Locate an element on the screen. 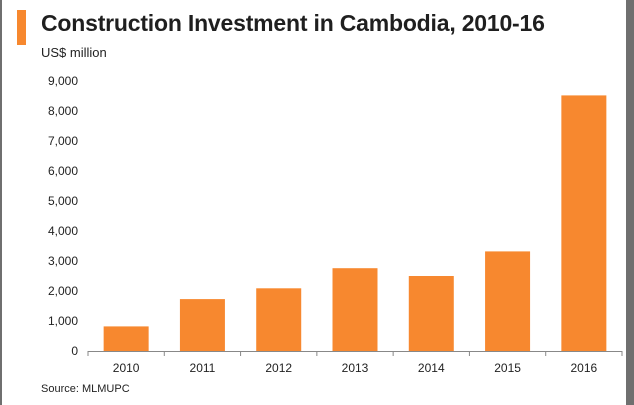  y-tick-label: 3,000 is located at coordinates (63, 261).